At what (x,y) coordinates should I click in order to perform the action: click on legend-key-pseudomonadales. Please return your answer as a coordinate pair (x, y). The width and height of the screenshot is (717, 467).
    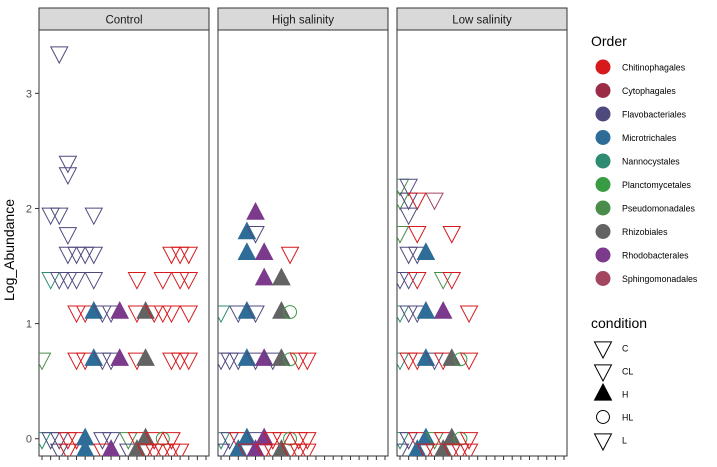
    Looking at the image, I should click on (603, 208).